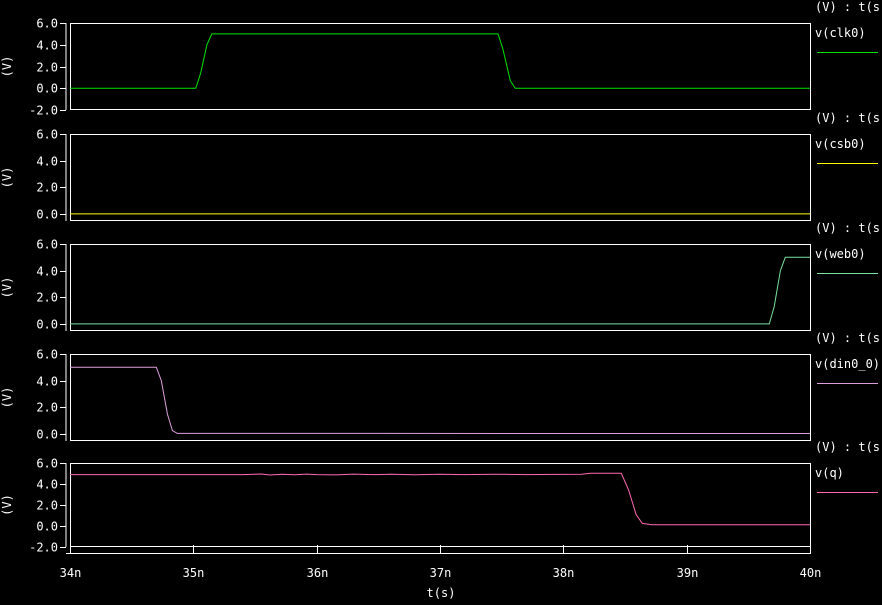 The width and height of the screenshot is (882, 605). Describe the element at coordinates (811, 573) in the screenshot. I see `x-tick-label: 40n` at that location.